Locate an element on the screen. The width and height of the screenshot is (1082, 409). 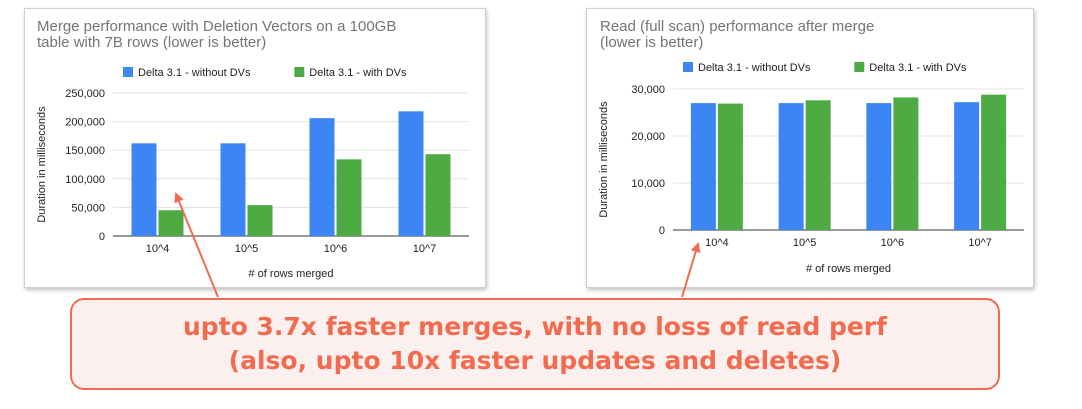
y-tick-label: 20,000 is located at coordinates (648, 137).